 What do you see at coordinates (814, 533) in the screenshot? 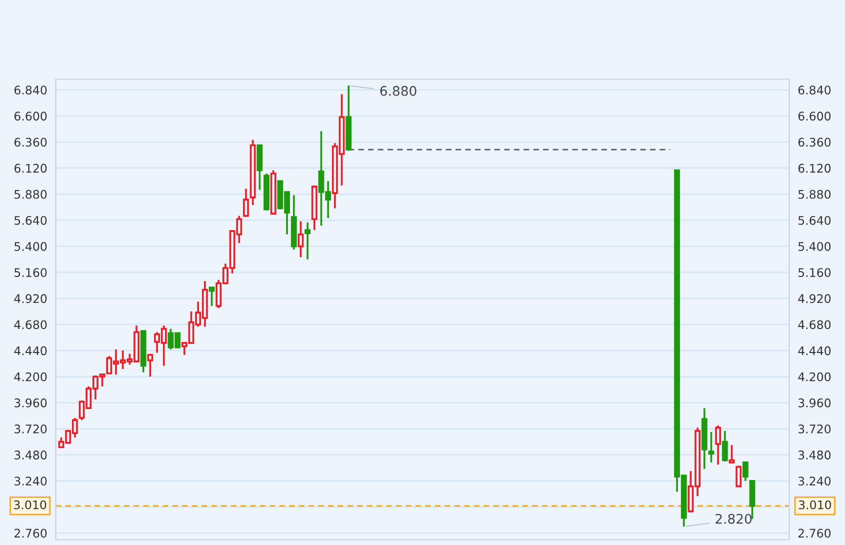
I see `y2-tick-label: 2.760` at bounding box center [814, 533].